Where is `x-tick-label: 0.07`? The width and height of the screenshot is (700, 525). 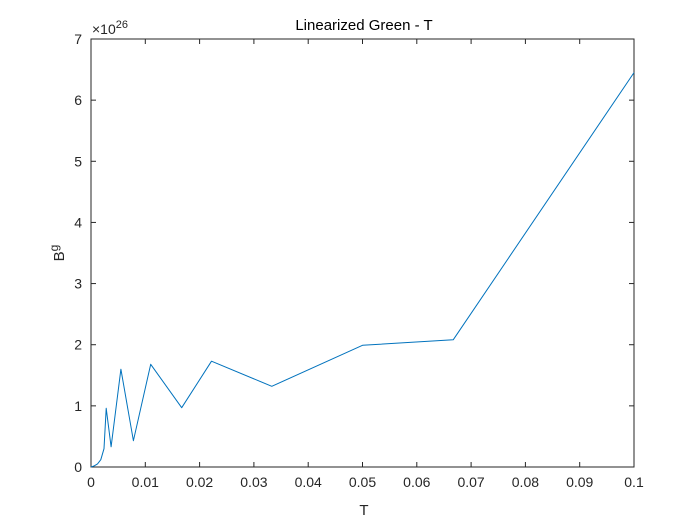
x-tick-label: 0.07 is located at coordinates (470, 482).